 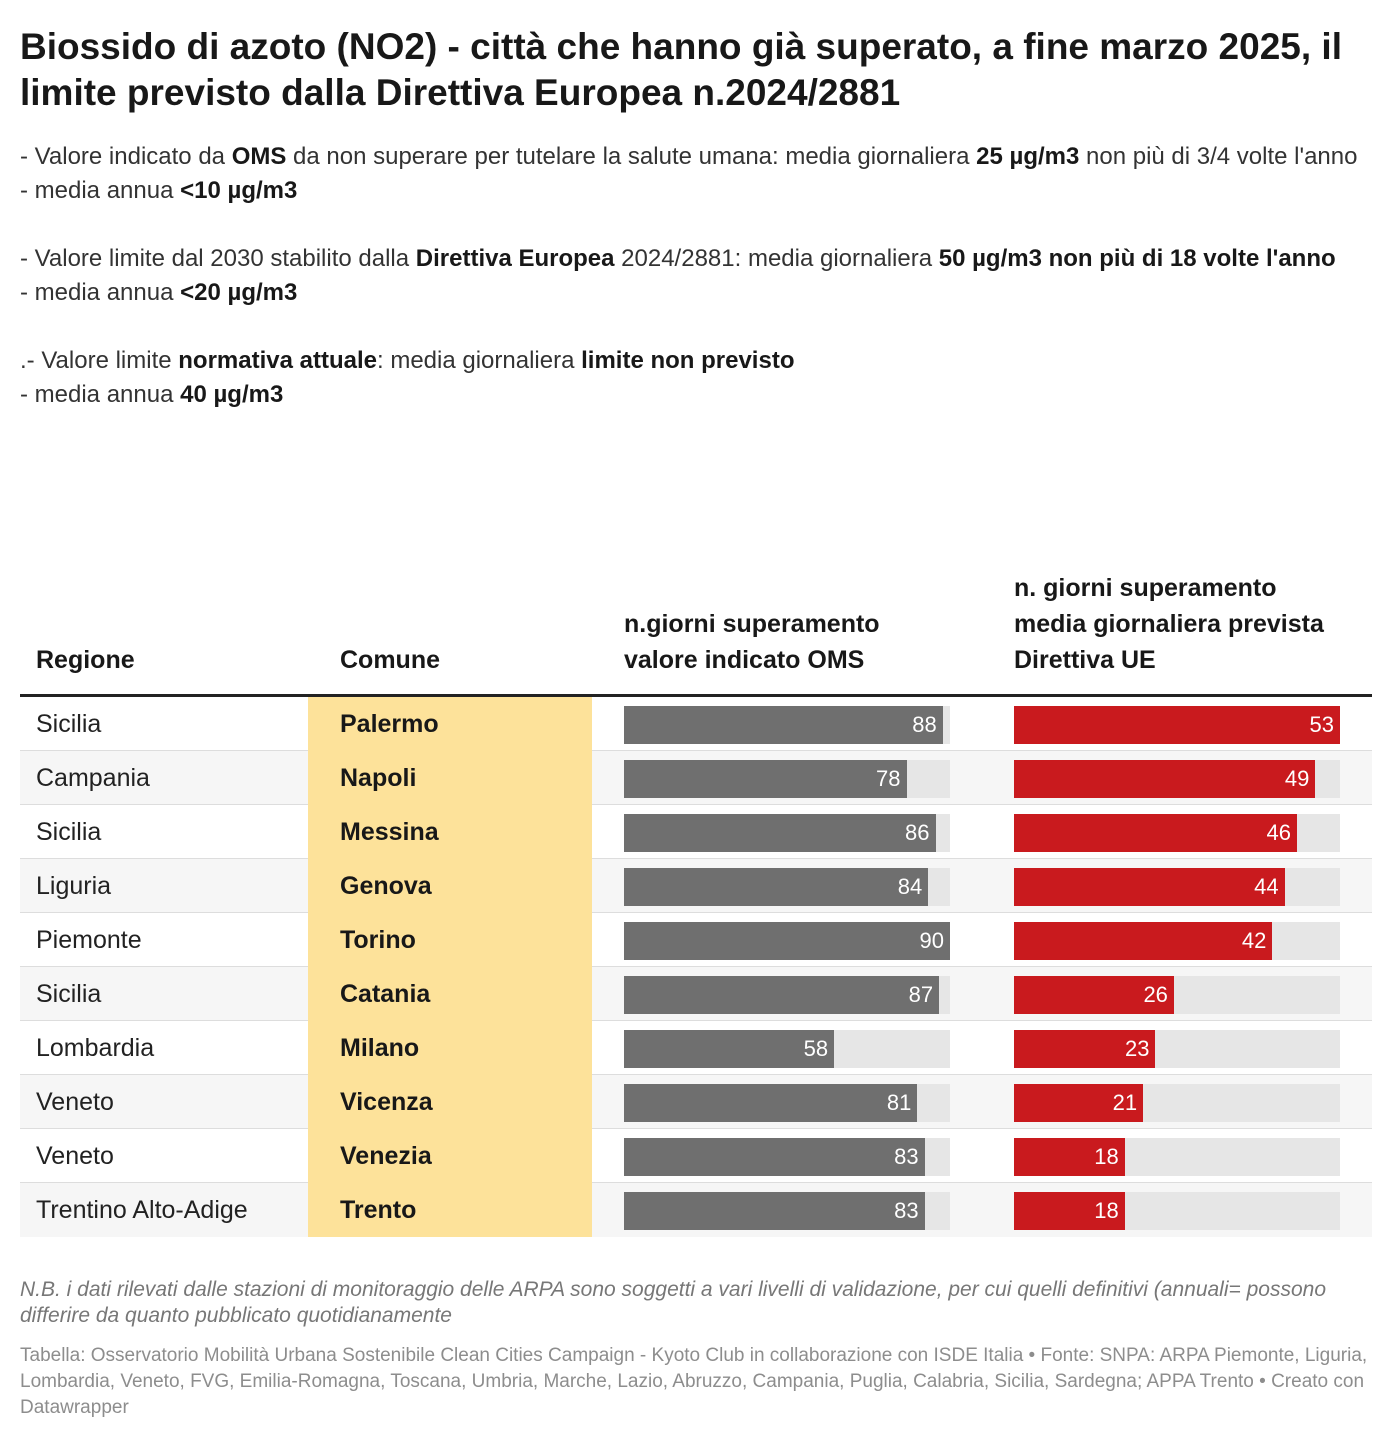 What do you see at coordinates (696, 191) in the screenshot?
I see `description-line: - media annua <10 µg/m3` at bounding box center [696, 191].